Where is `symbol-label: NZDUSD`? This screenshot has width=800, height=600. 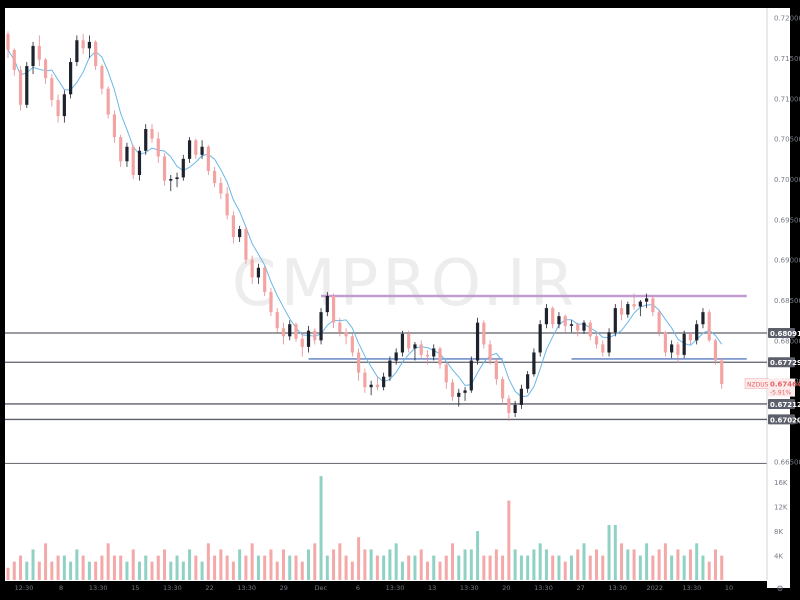
symbol-label: NZDUSD is located at coordinates (760, 385).